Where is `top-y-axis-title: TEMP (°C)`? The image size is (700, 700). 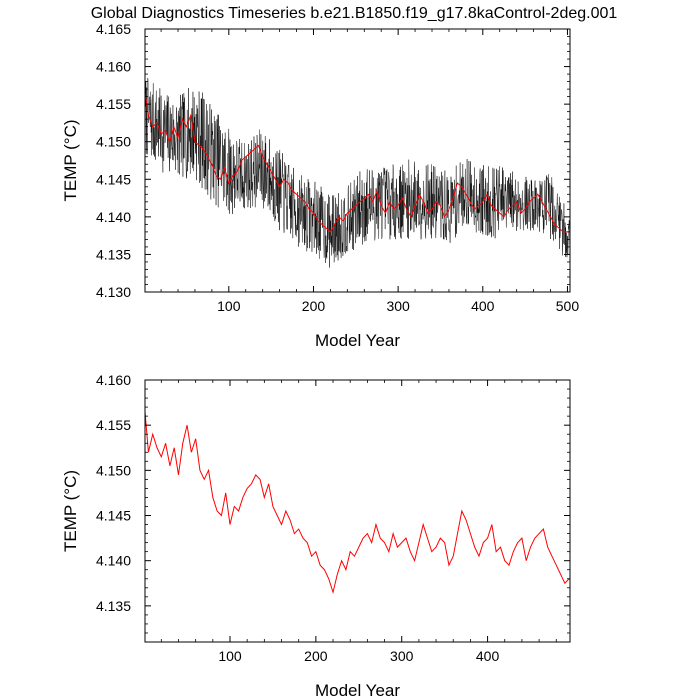
top-y-axis-title: TEMP (°C) is located at coordinates (70, 160).